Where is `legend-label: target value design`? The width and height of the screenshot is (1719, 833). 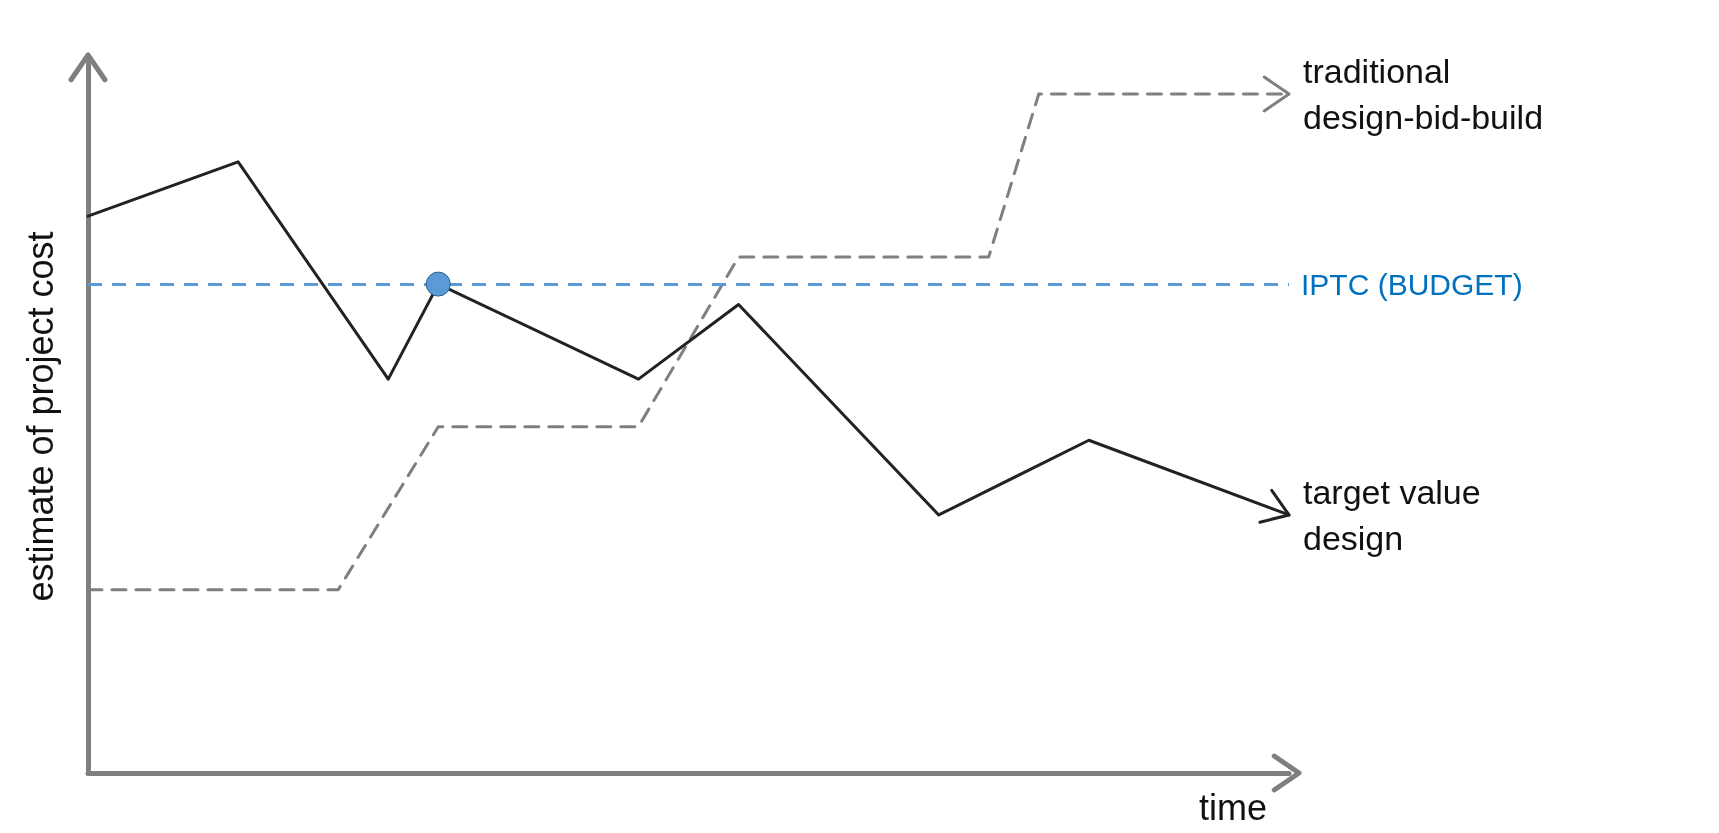 legend-label: target value design is located at coordinates (1397, 514).